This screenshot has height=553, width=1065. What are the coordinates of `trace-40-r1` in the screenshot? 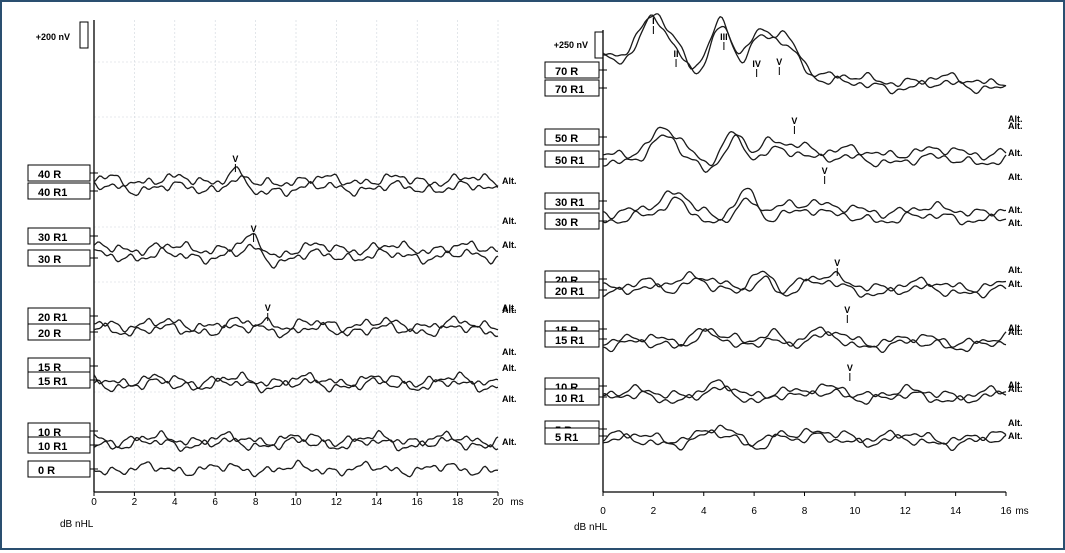 It's located at (296, 186).